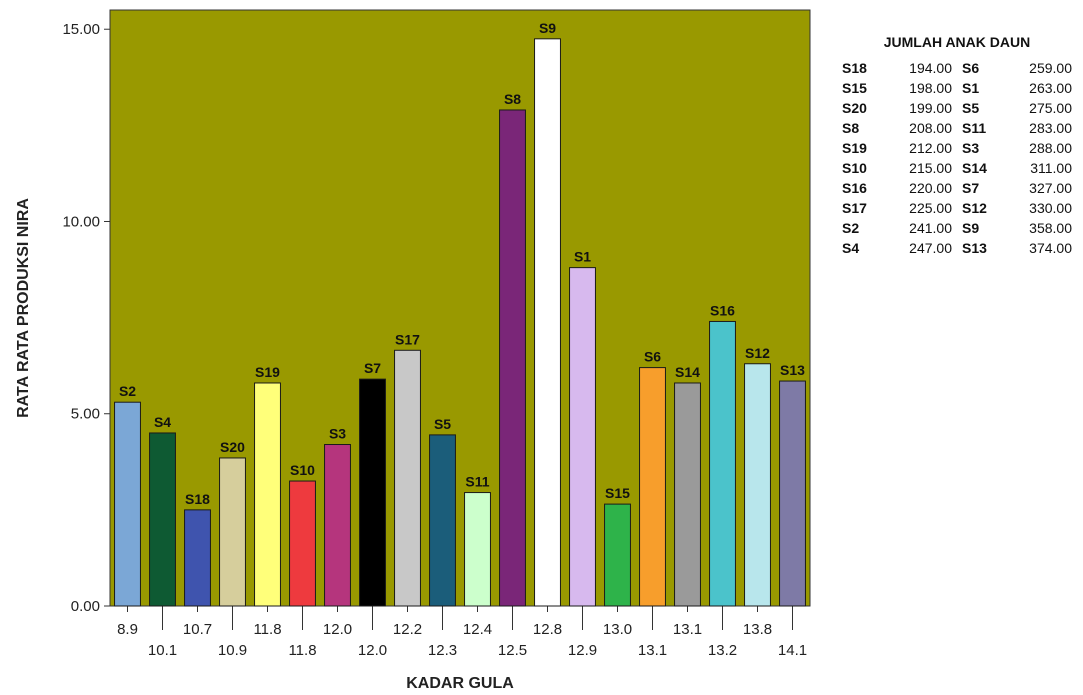 The height and width of the screenshot is (695, 1083). Describe the element at coordinates (1050, 208) in the screenshot. I see `legend-value: 330.00` at that location.